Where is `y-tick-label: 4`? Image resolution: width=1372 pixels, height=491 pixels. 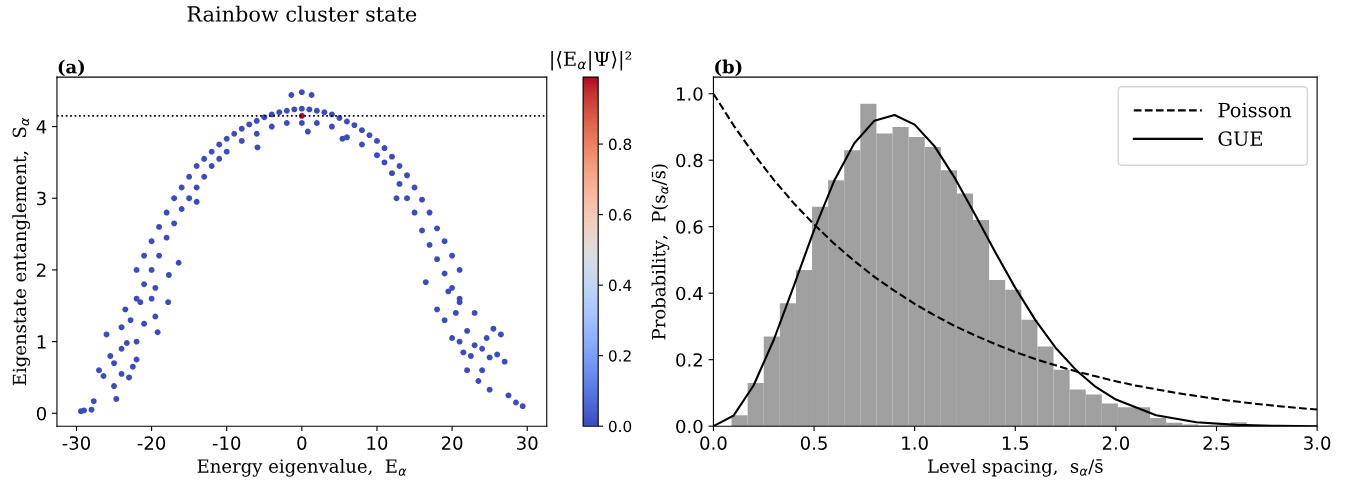
y-tick-label: 4 is located at coordinates (41, 127).